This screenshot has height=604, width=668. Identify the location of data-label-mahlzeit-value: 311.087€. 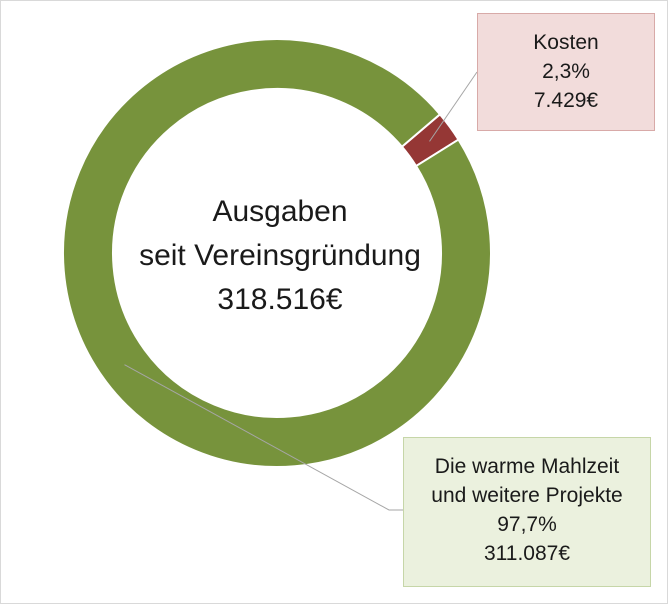
(527, 553).